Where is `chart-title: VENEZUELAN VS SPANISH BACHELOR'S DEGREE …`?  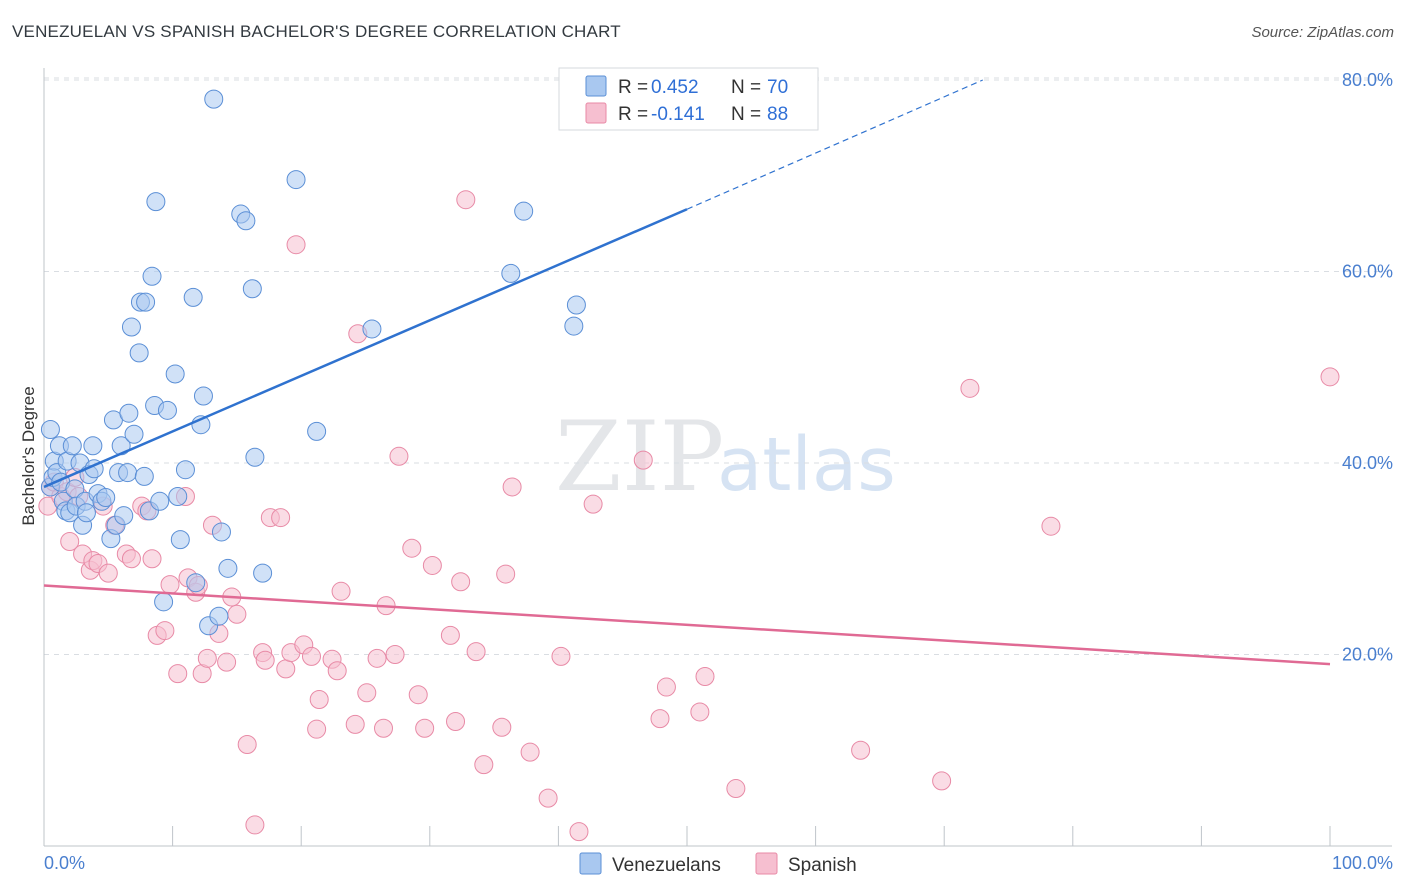 chart-title: VENEZUELAN VS SPANISH BACHELOR'S DEGREE … is located at coordinates (316, 31).